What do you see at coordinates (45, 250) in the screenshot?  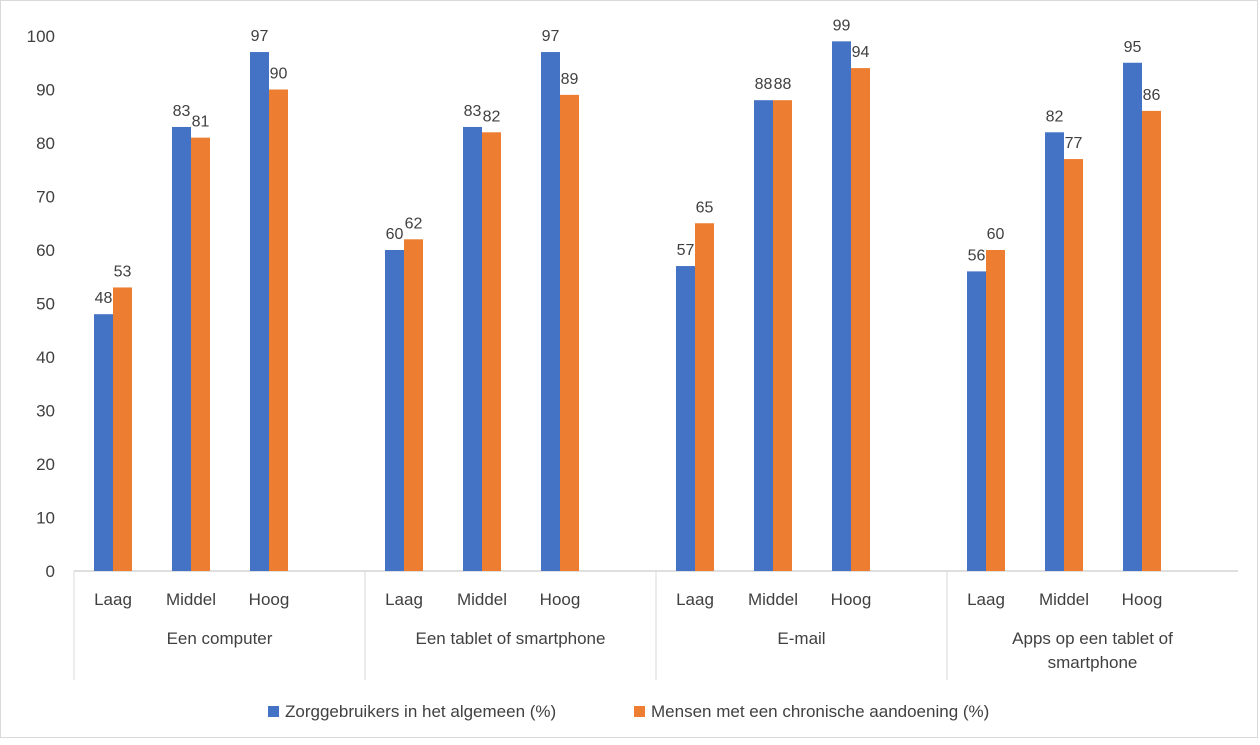 I see `y-tick-label: 60` at bounding box center [45, 250].